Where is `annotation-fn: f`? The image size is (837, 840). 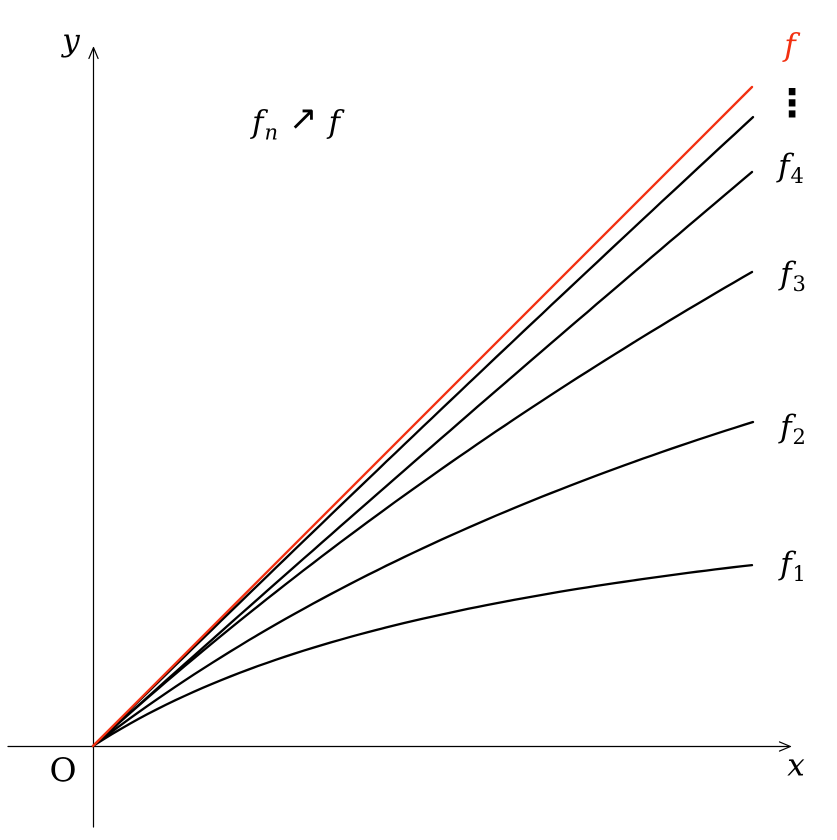 annotation-fn: f is located at coordinates (258, 122).